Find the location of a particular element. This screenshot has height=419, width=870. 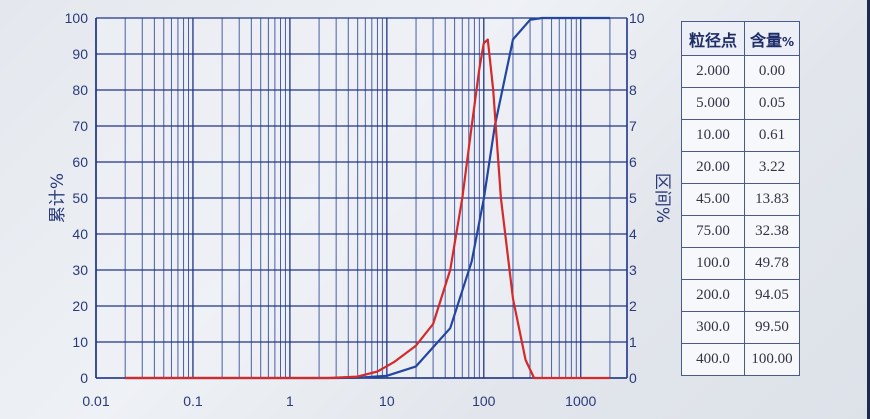

table-row: 400.0 100.00 is located at coordinates (740, 359).